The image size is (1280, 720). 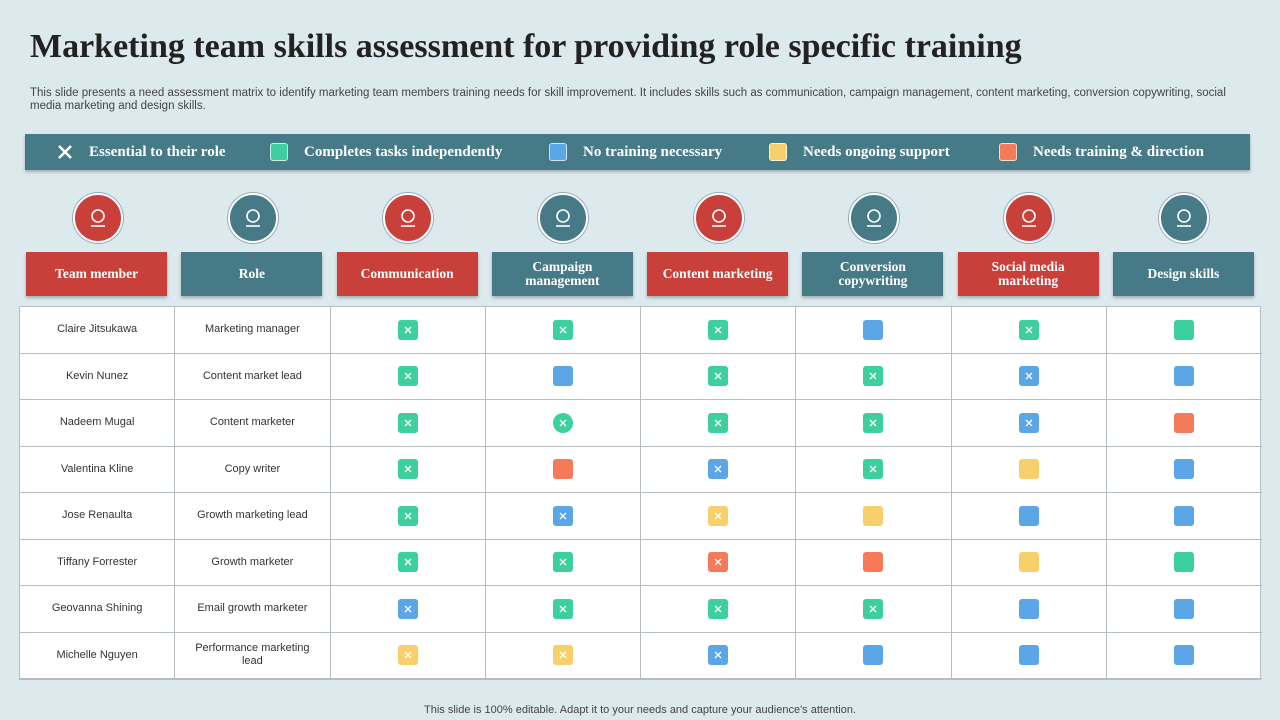 What do you see at coordinates (253, 609) in the screenshot?
I see `role-cell: Email growth marketer` at bounding box center [253, 609].